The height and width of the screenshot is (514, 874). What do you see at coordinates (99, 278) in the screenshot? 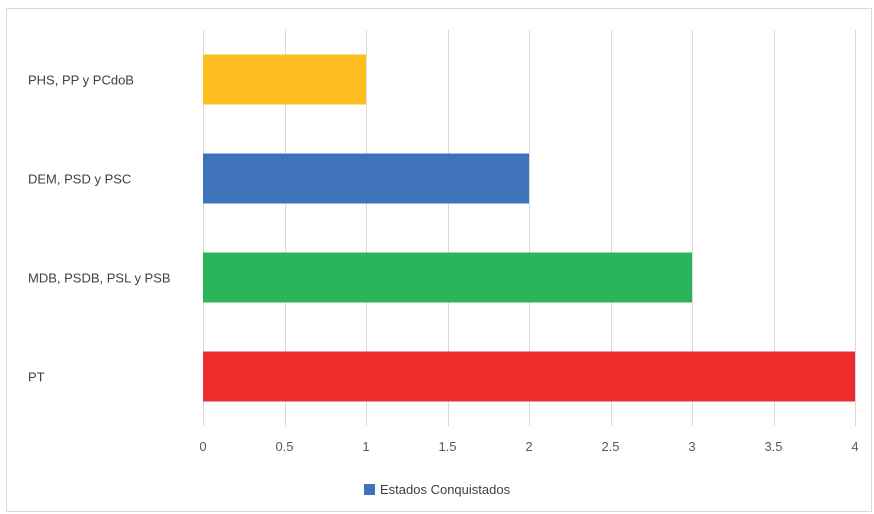
I see `category-label: MDB, PSDB, PSL y PSB` at bounding box center [99, 278].